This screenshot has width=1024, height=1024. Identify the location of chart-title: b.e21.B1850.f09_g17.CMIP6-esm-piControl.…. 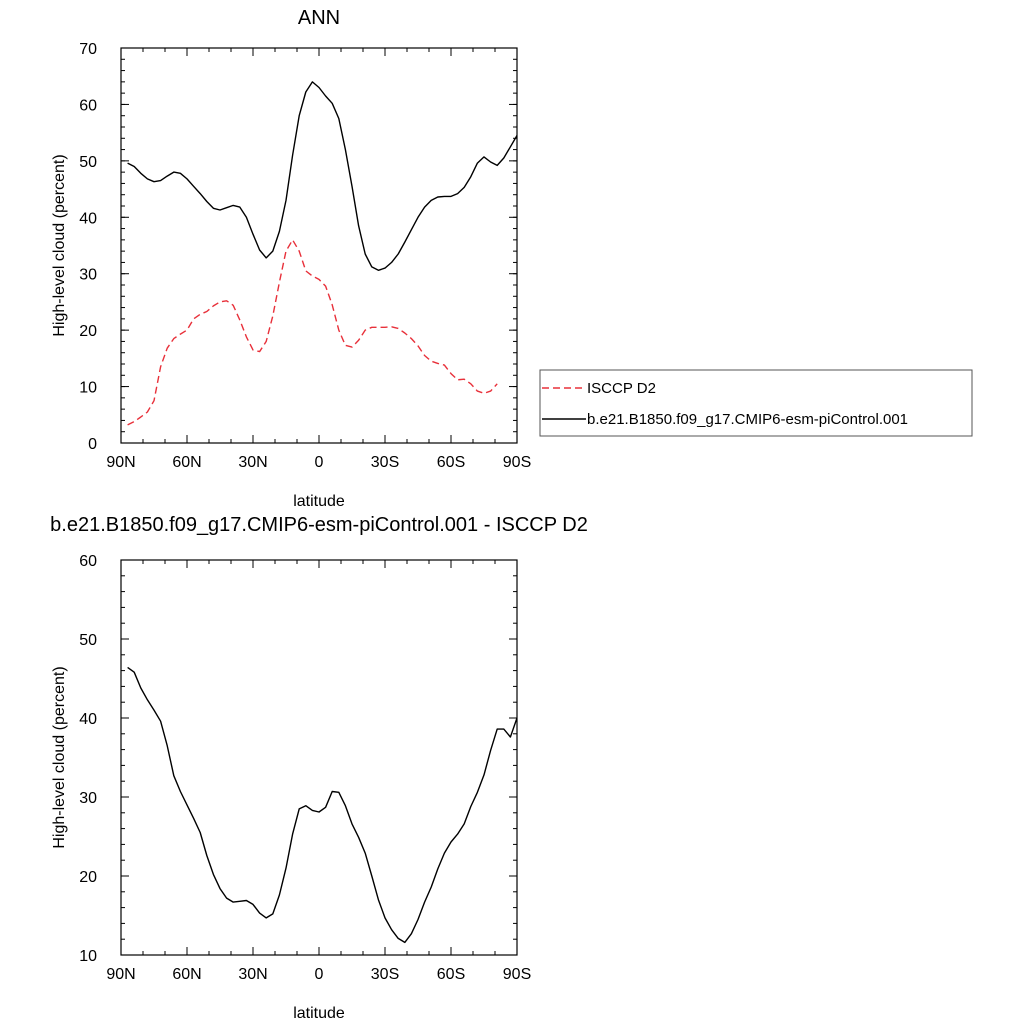
(319, 525).